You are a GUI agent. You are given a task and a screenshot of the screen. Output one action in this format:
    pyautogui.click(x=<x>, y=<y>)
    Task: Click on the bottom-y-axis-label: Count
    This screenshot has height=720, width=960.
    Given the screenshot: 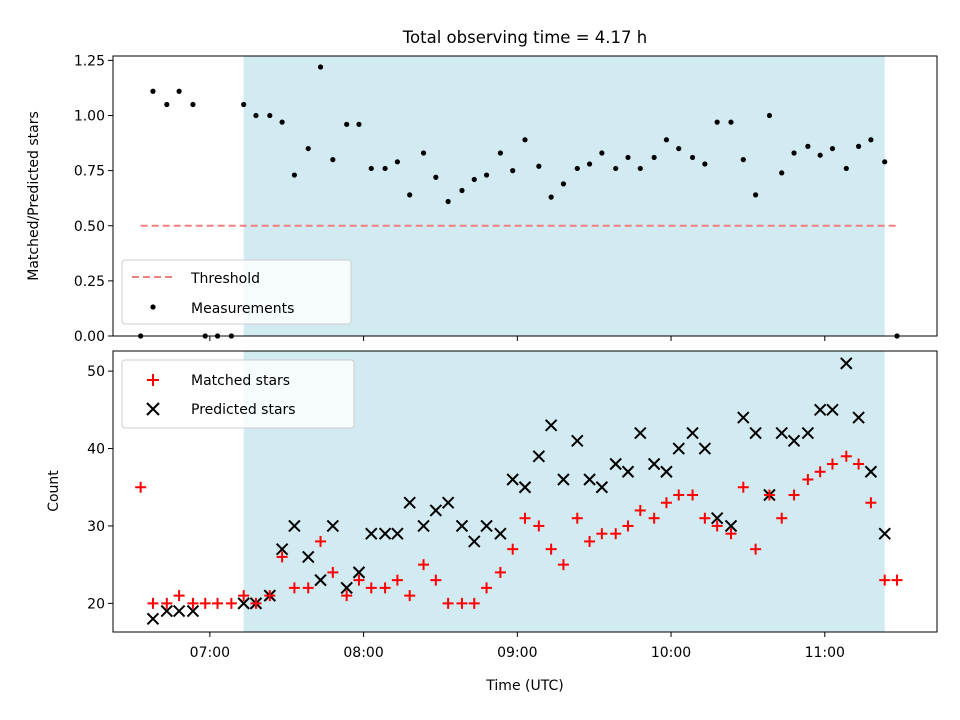 What is the action you would take?
    pyautogui.click(x=54, y=491)
    